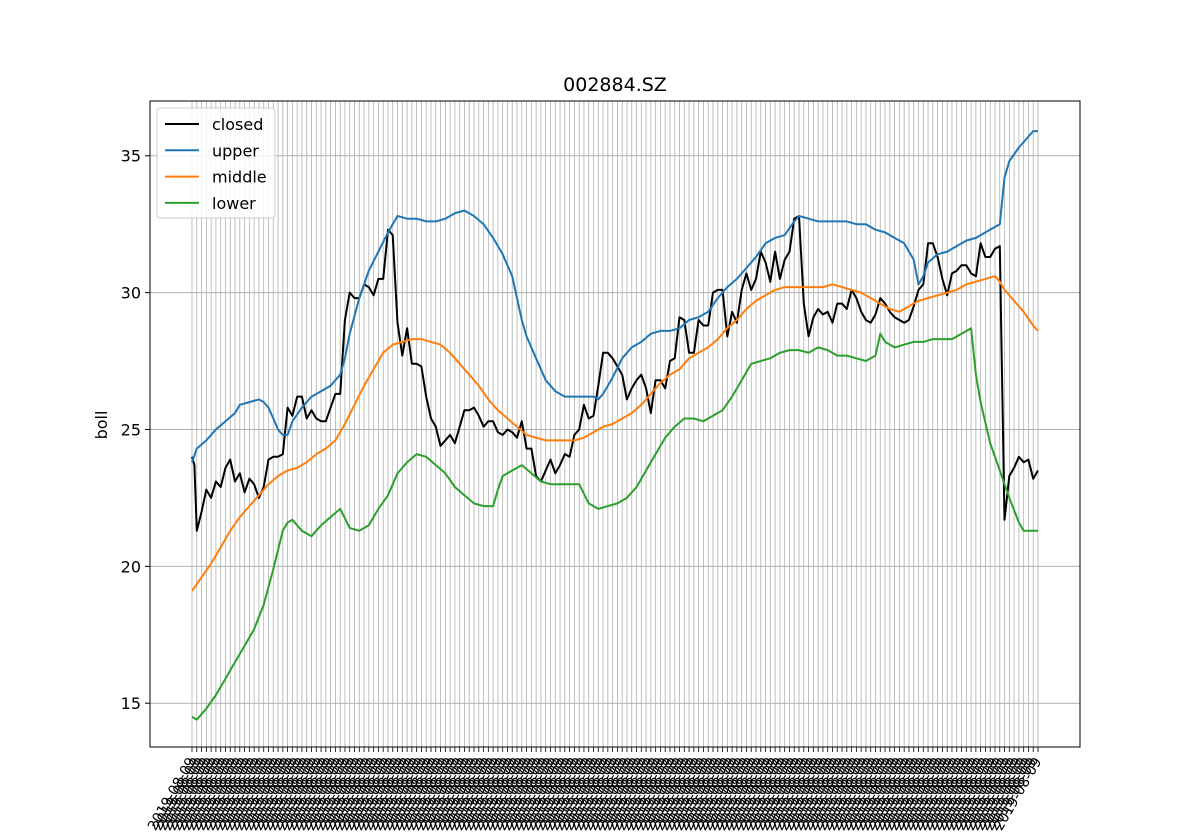  Describe the element at coordinates (131, 156) in the screenshot. I see `y-tick-label: 35` at that location.